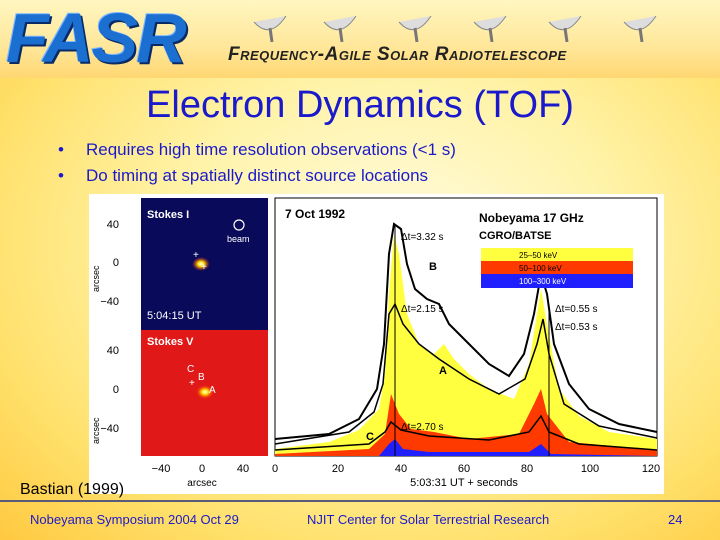 The height and width of the screenshot is (540, 720). I want to click on delay-annotation: Δt=2.15 s, so click(422, 309).